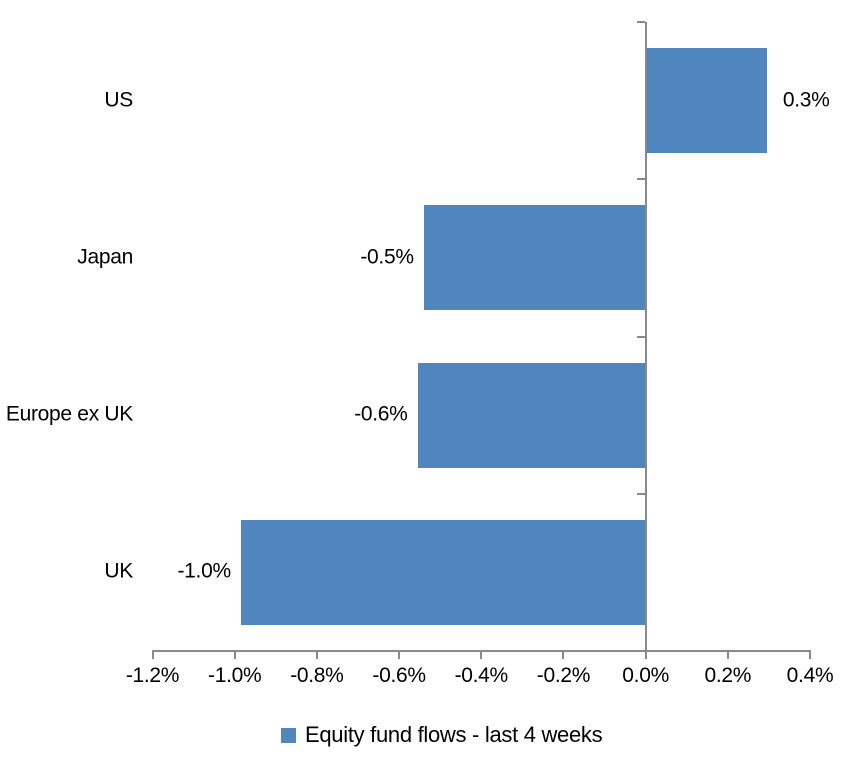 This screenshot has width=852, height=757. Describe the element at coordinates (645, 675) in the screenshot. I see `x-axis-tick-label: 0.0%` at that location.